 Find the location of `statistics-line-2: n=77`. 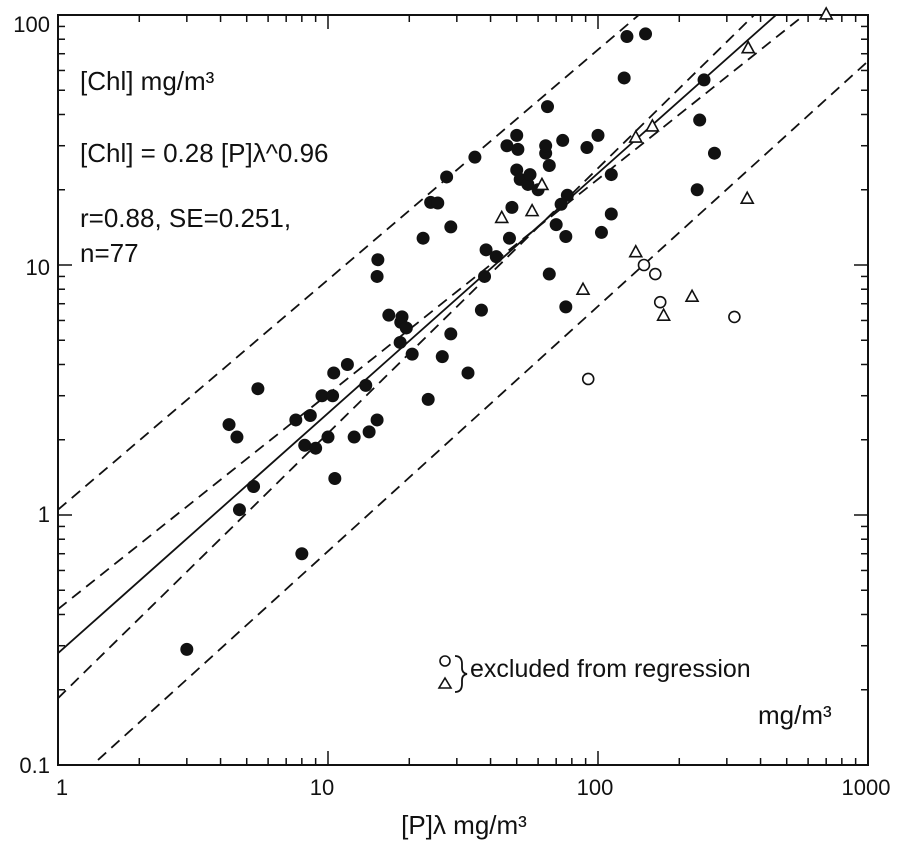

statistics-line-2: n=77 is located at coordinates (109, 253).